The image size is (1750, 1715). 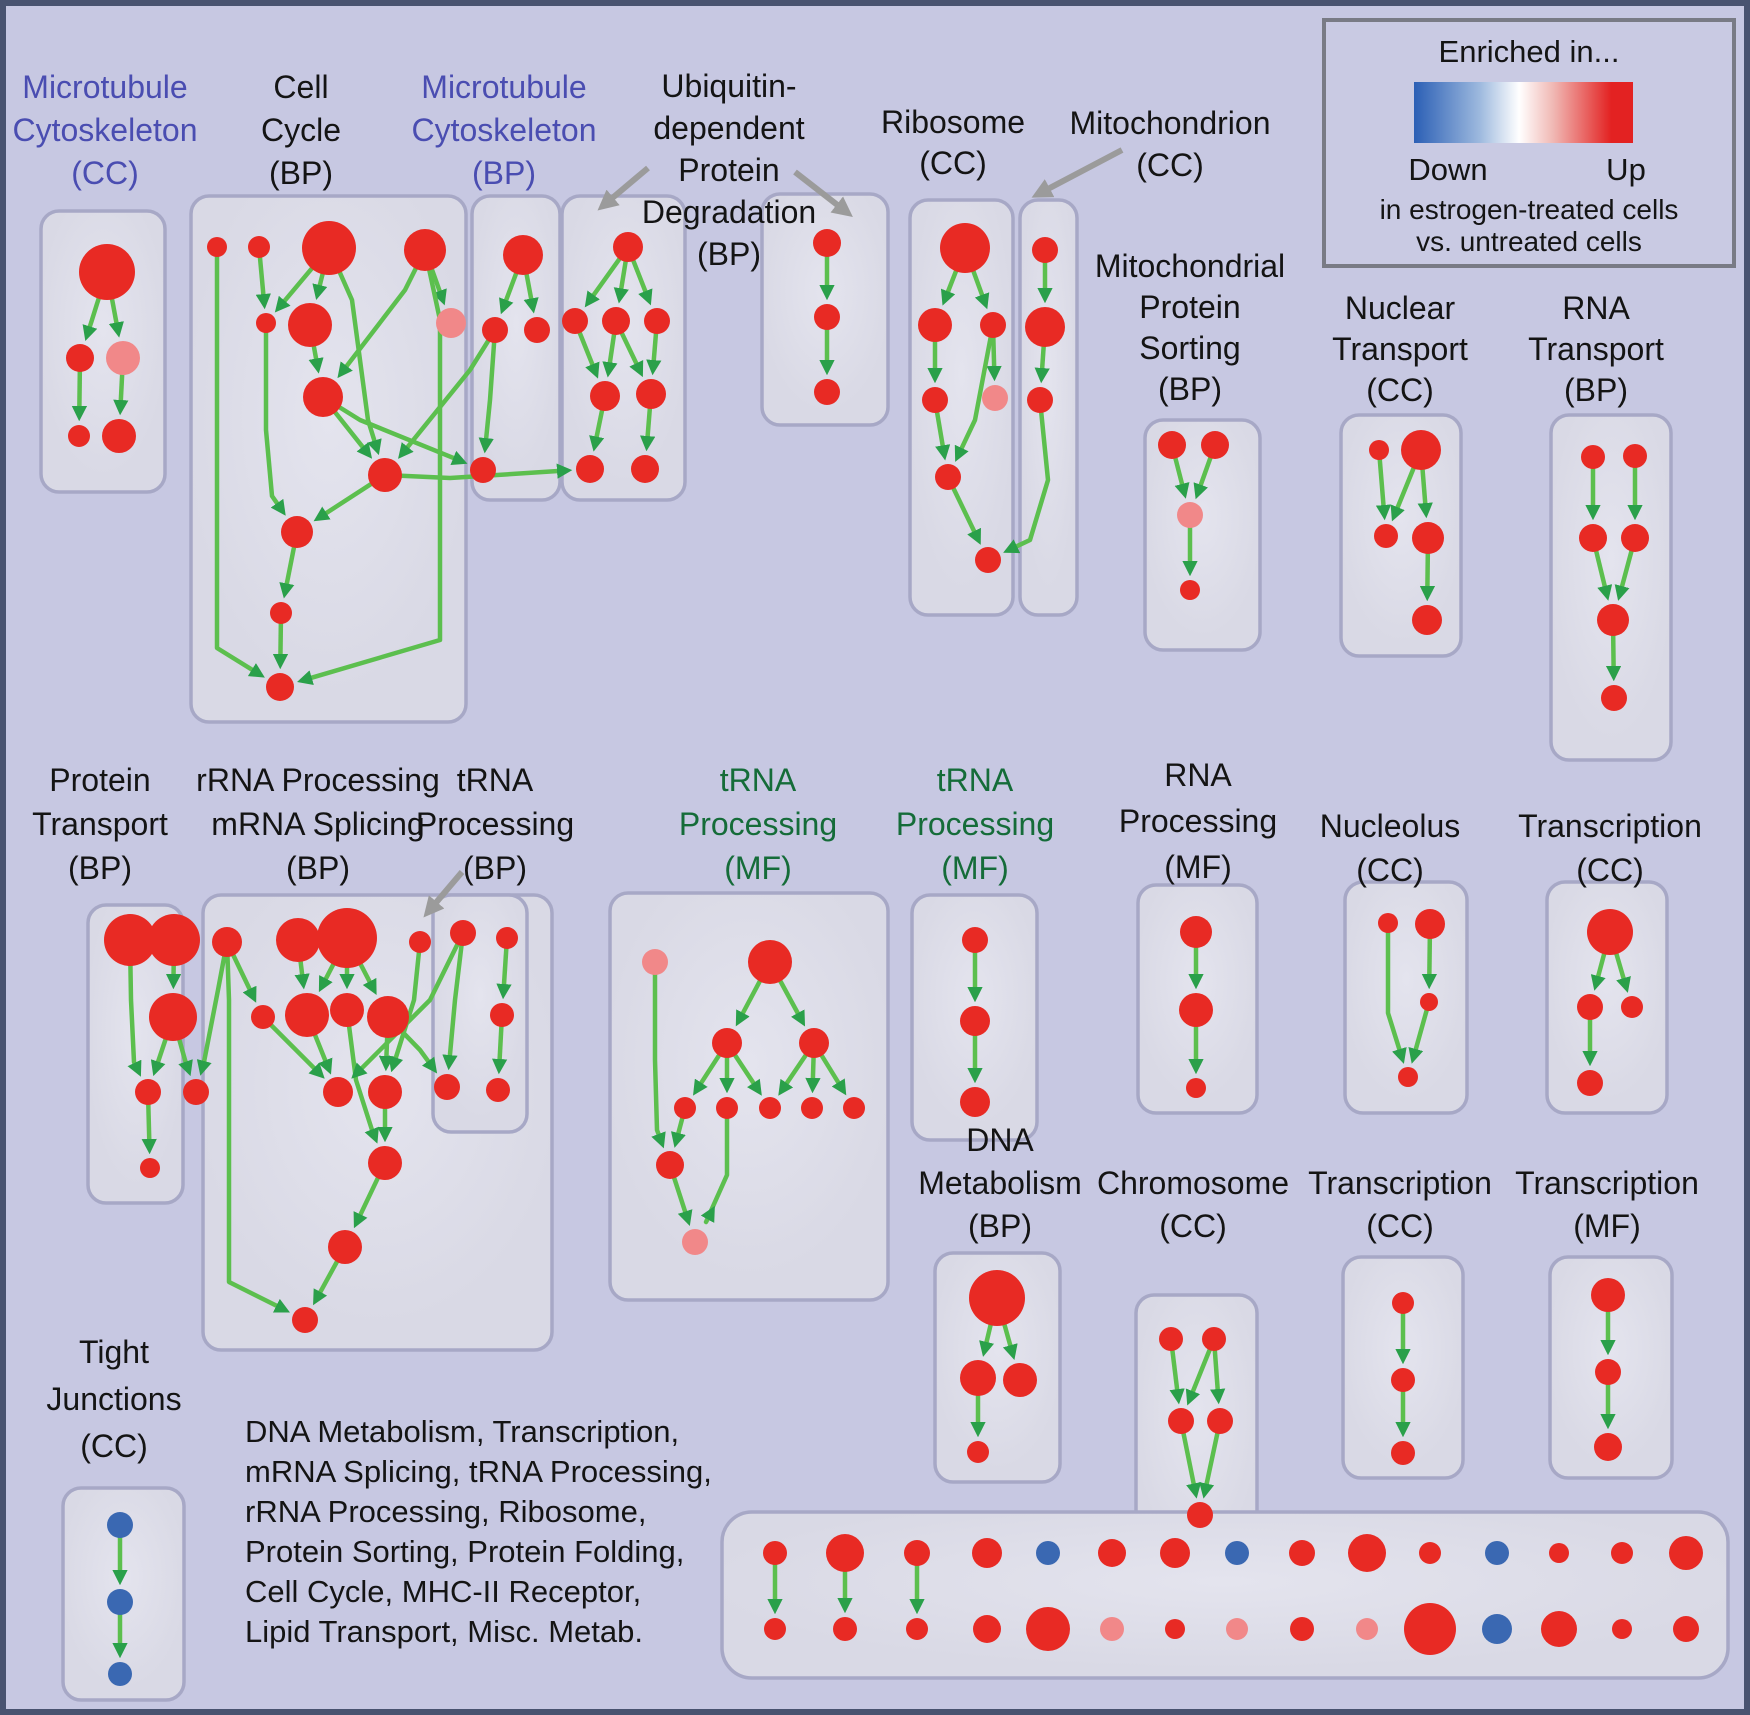 I want to click on node-P4, so click(x=1220, y=1421).